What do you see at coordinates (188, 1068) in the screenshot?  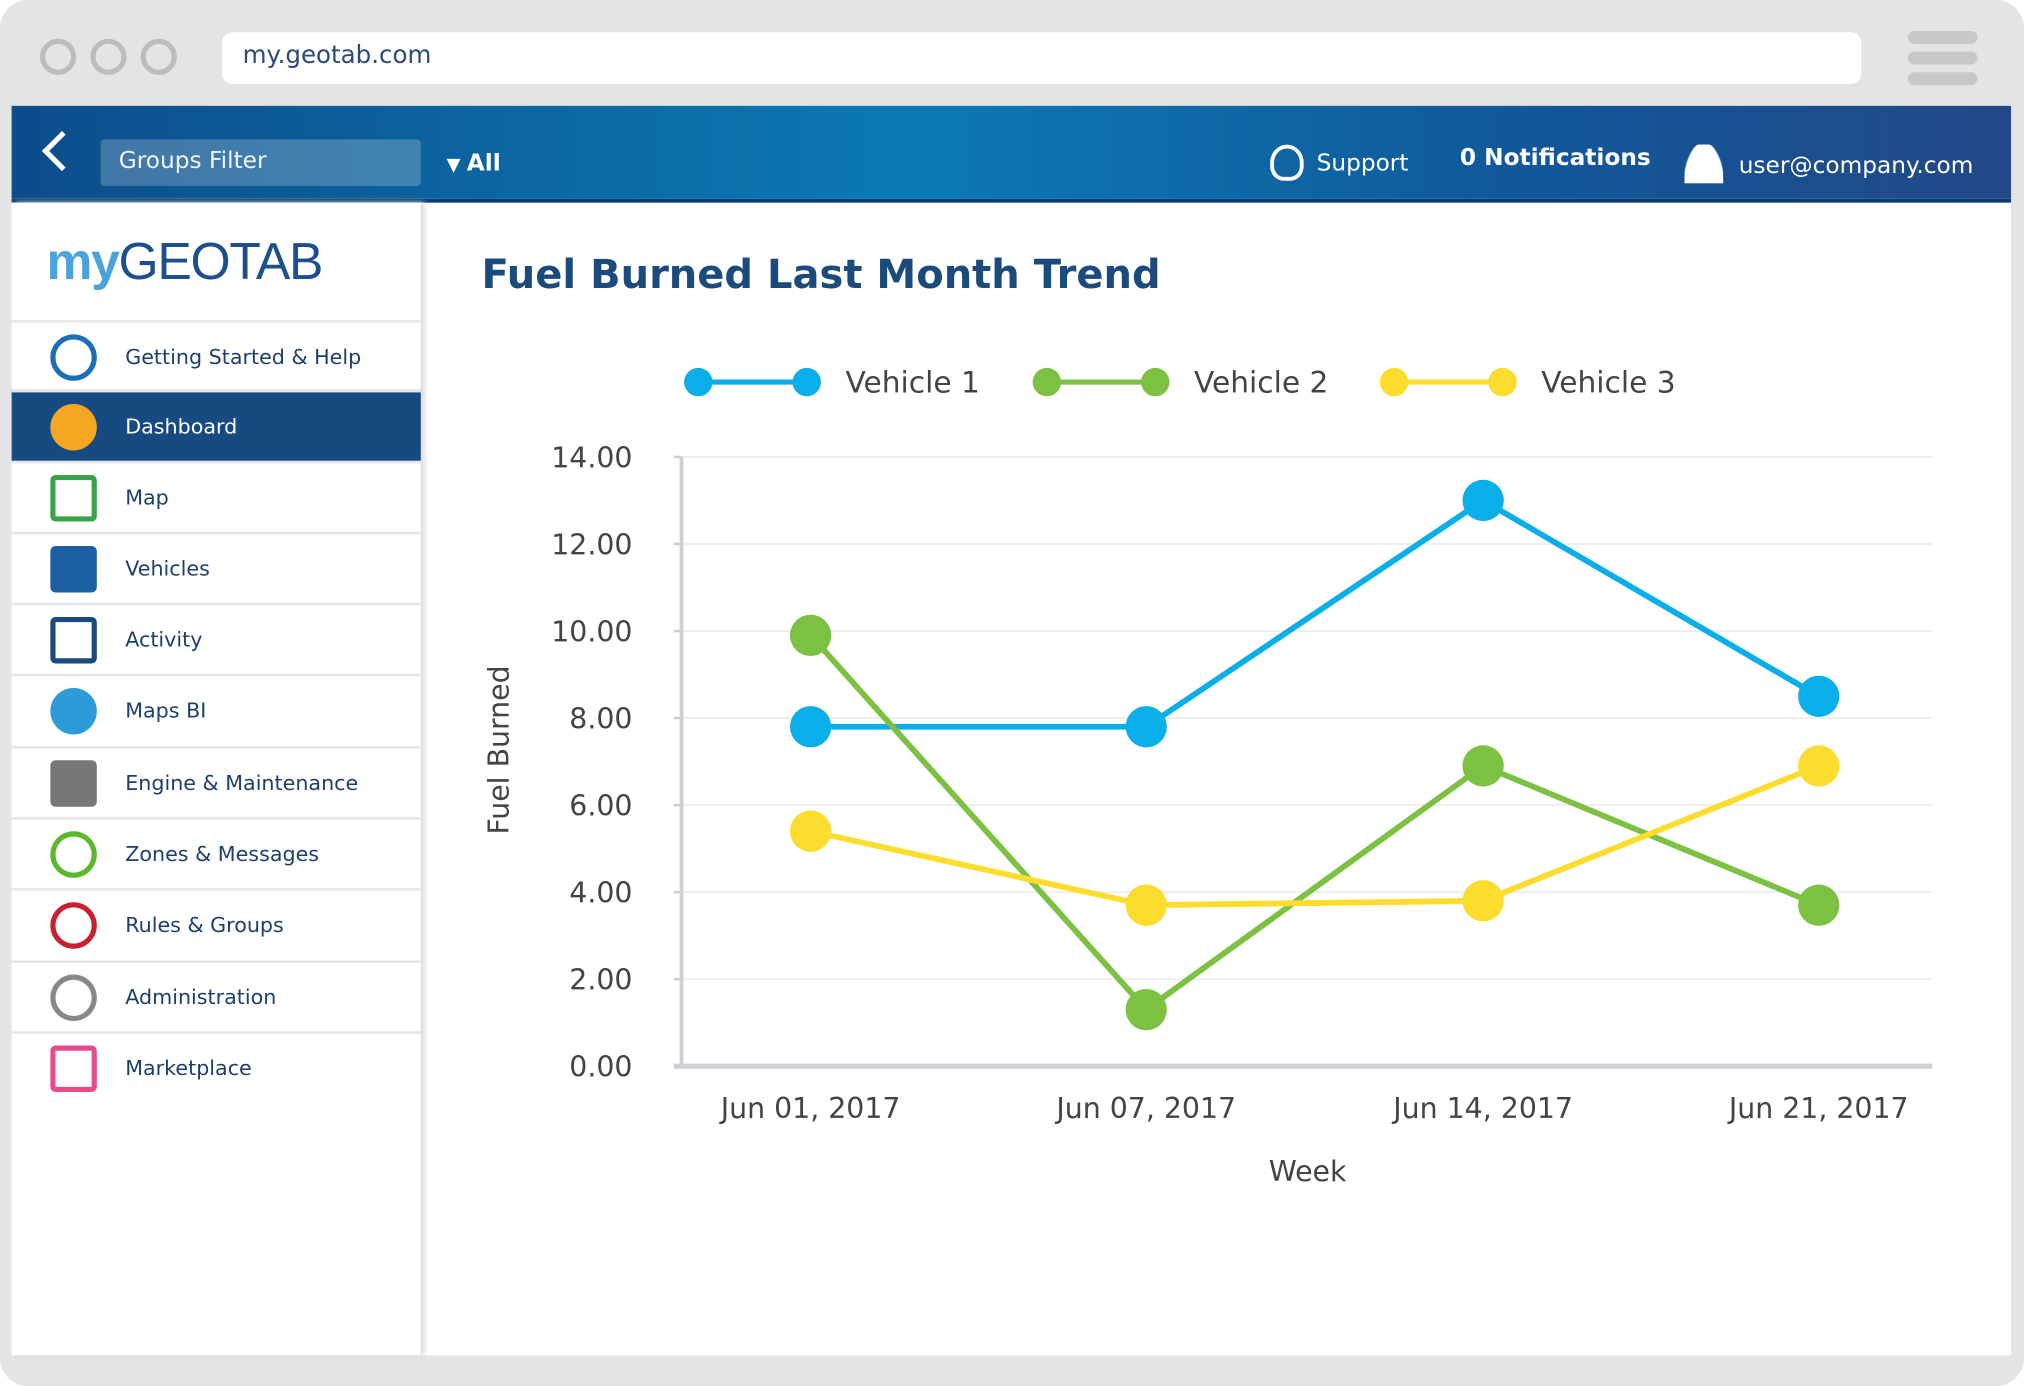 I see `sidebar-item-label: Marketplace` at bounding box center [188, 1068].